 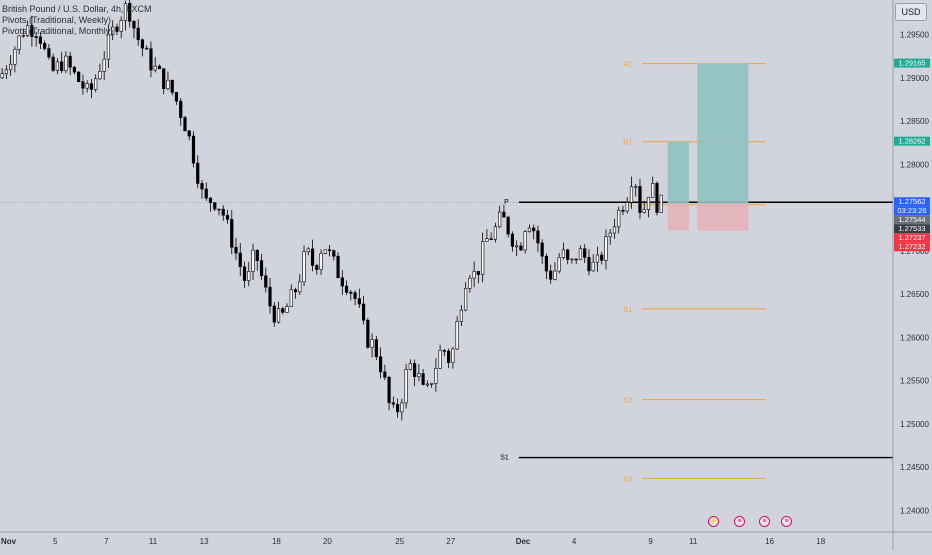 I want to click on y-tick-label: 1.26500, so click(x=914, y=294).